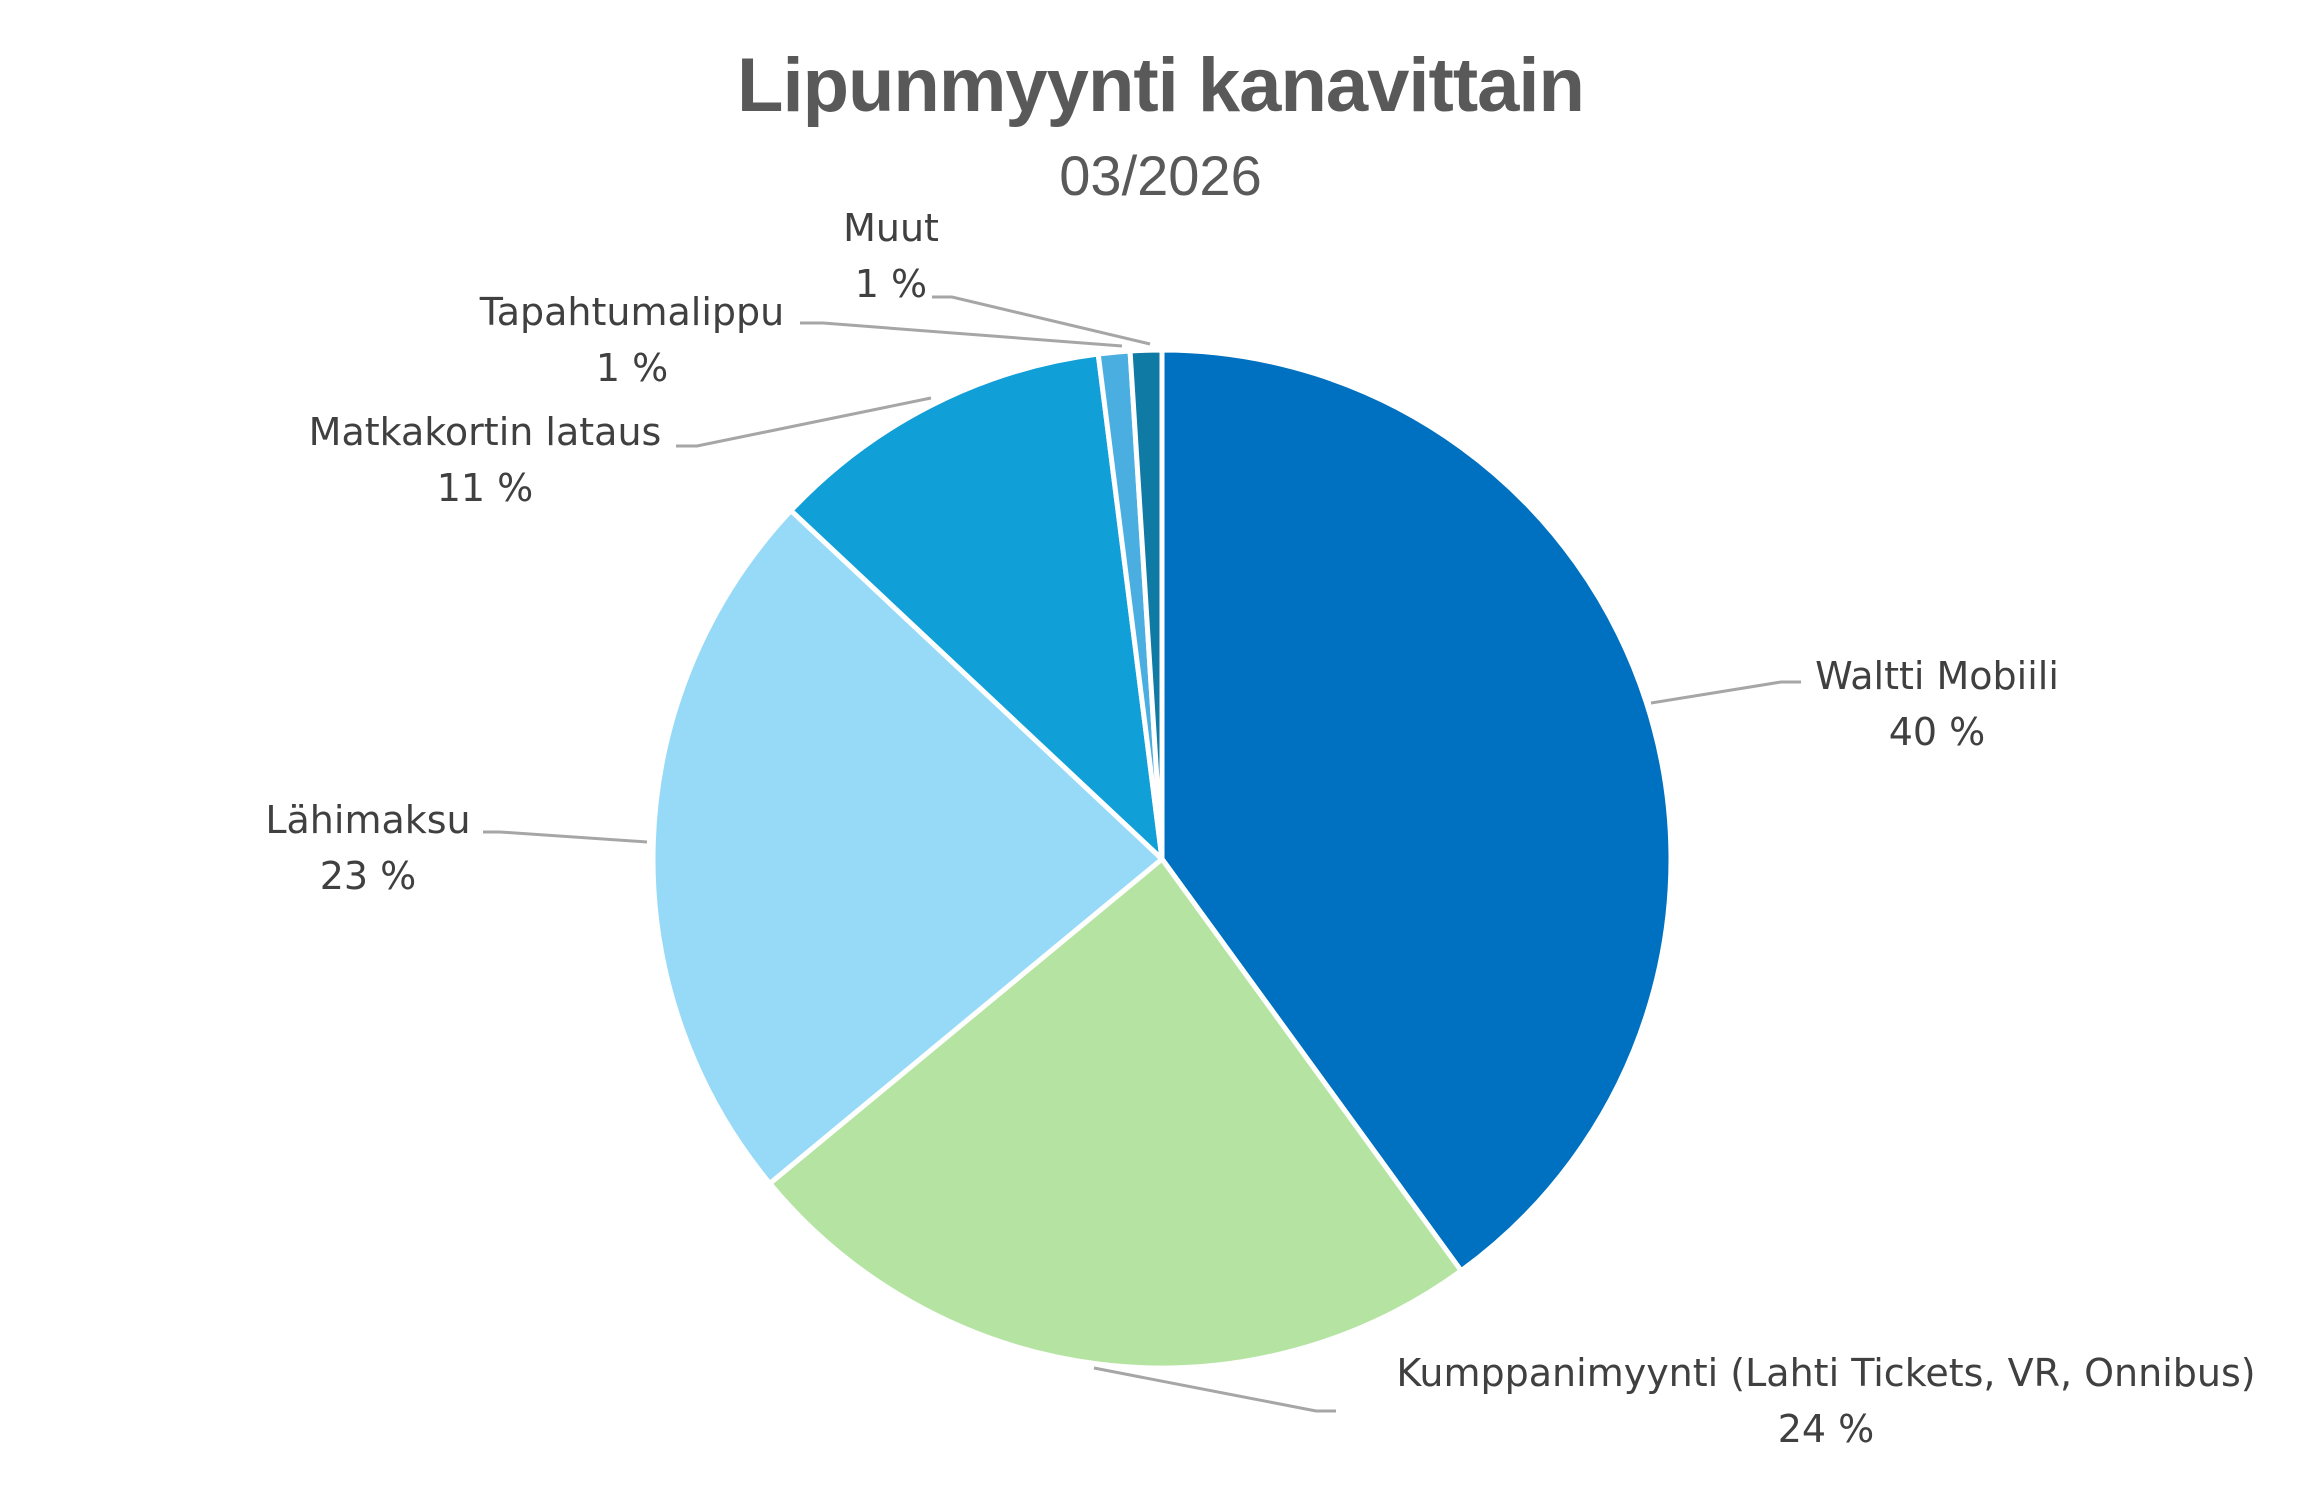 Image resolution: width=2321 pixels, height=1497 pixels. Describe the element at coordinates (368, 820) in the screenshot. I see `label-category: Lähimaksu` at that location.